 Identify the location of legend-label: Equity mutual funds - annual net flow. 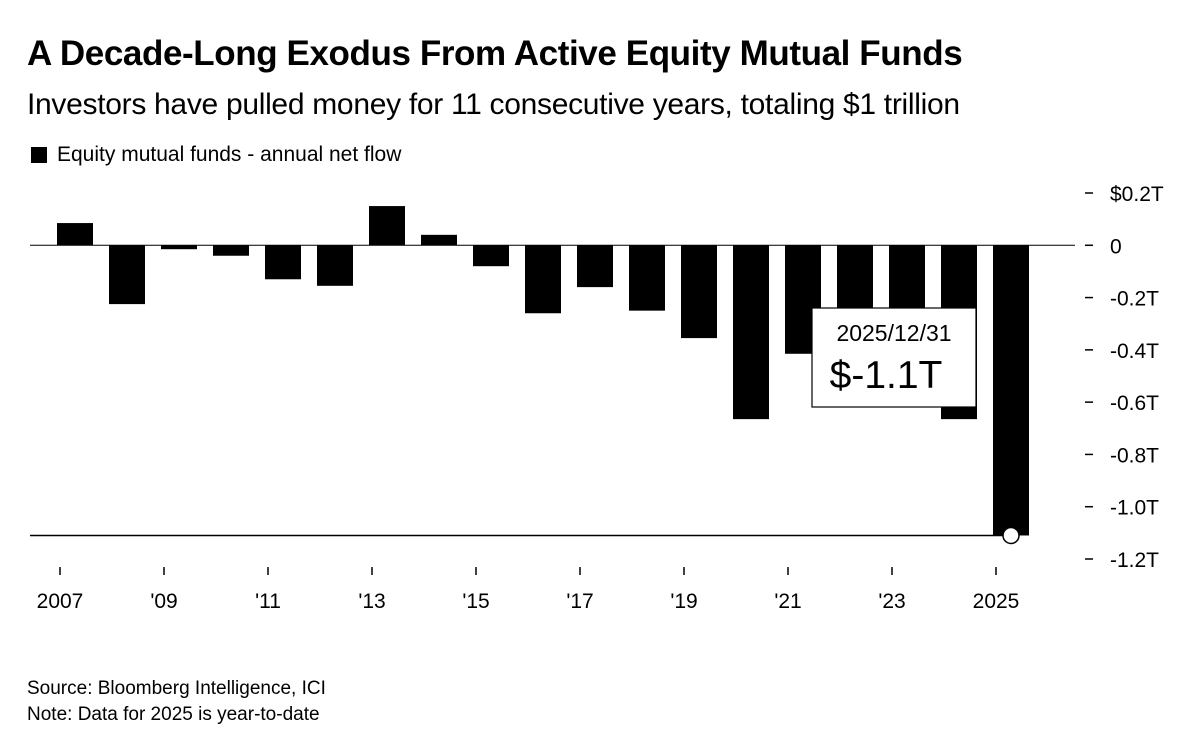
(229, 154).